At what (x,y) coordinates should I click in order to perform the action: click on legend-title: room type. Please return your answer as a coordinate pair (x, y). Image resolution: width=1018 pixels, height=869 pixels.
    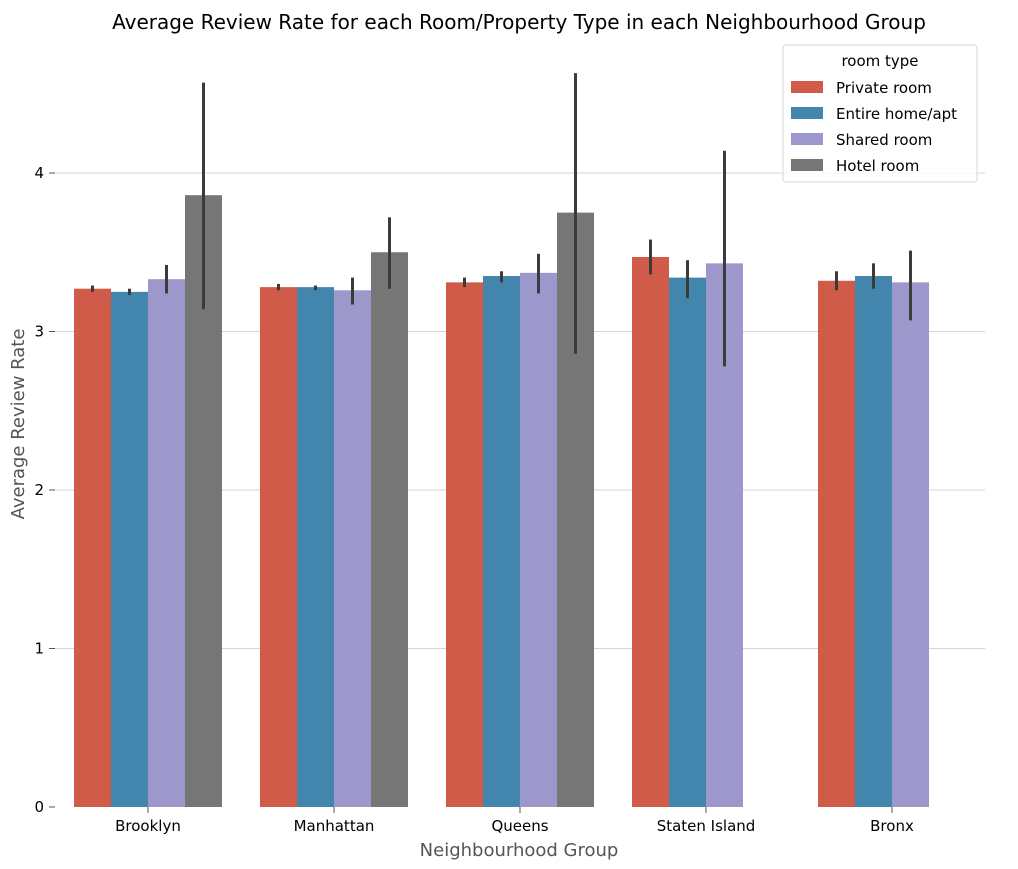
    Looking at the image, I should click on (879, 61).